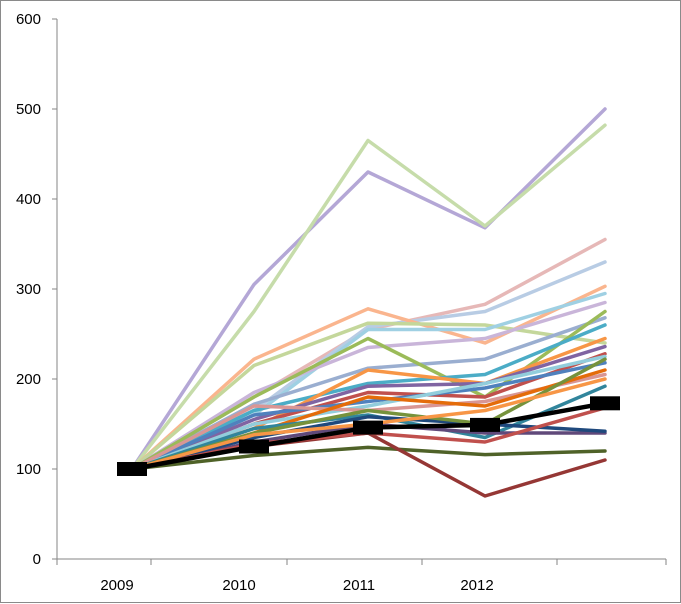 The width and height of the screenshot is (681, 604). I want to click on y-tick-label: 200, so click(28, 379).